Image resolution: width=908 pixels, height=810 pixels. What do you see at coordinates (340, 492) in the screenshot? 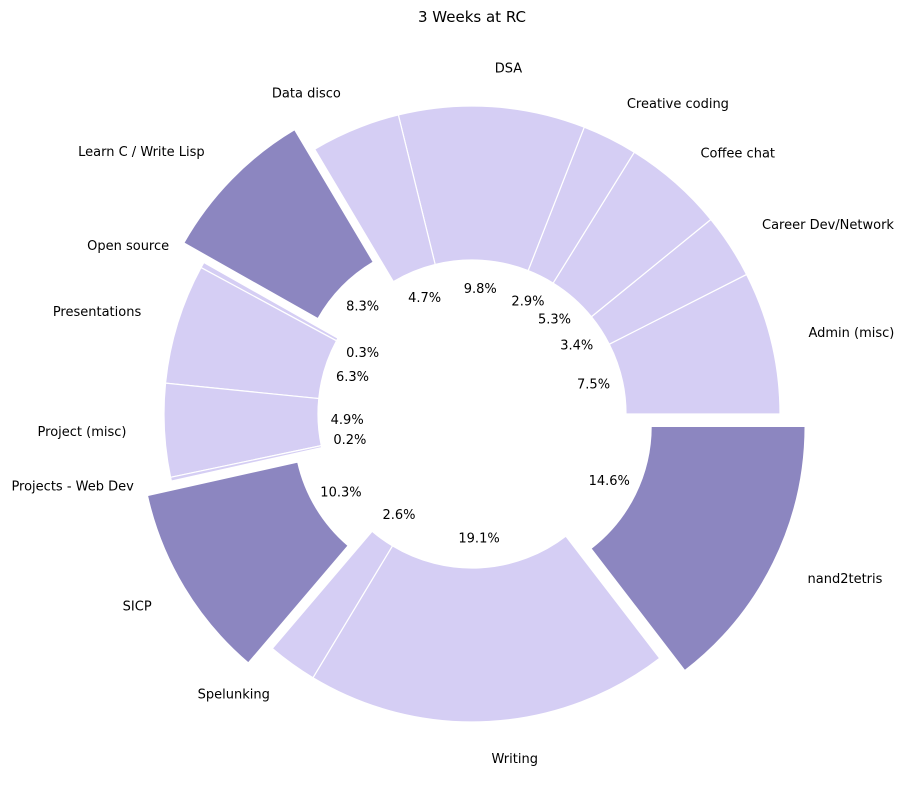
I see `pct-sicp: 10.3%` at bounding box center [340, 492].